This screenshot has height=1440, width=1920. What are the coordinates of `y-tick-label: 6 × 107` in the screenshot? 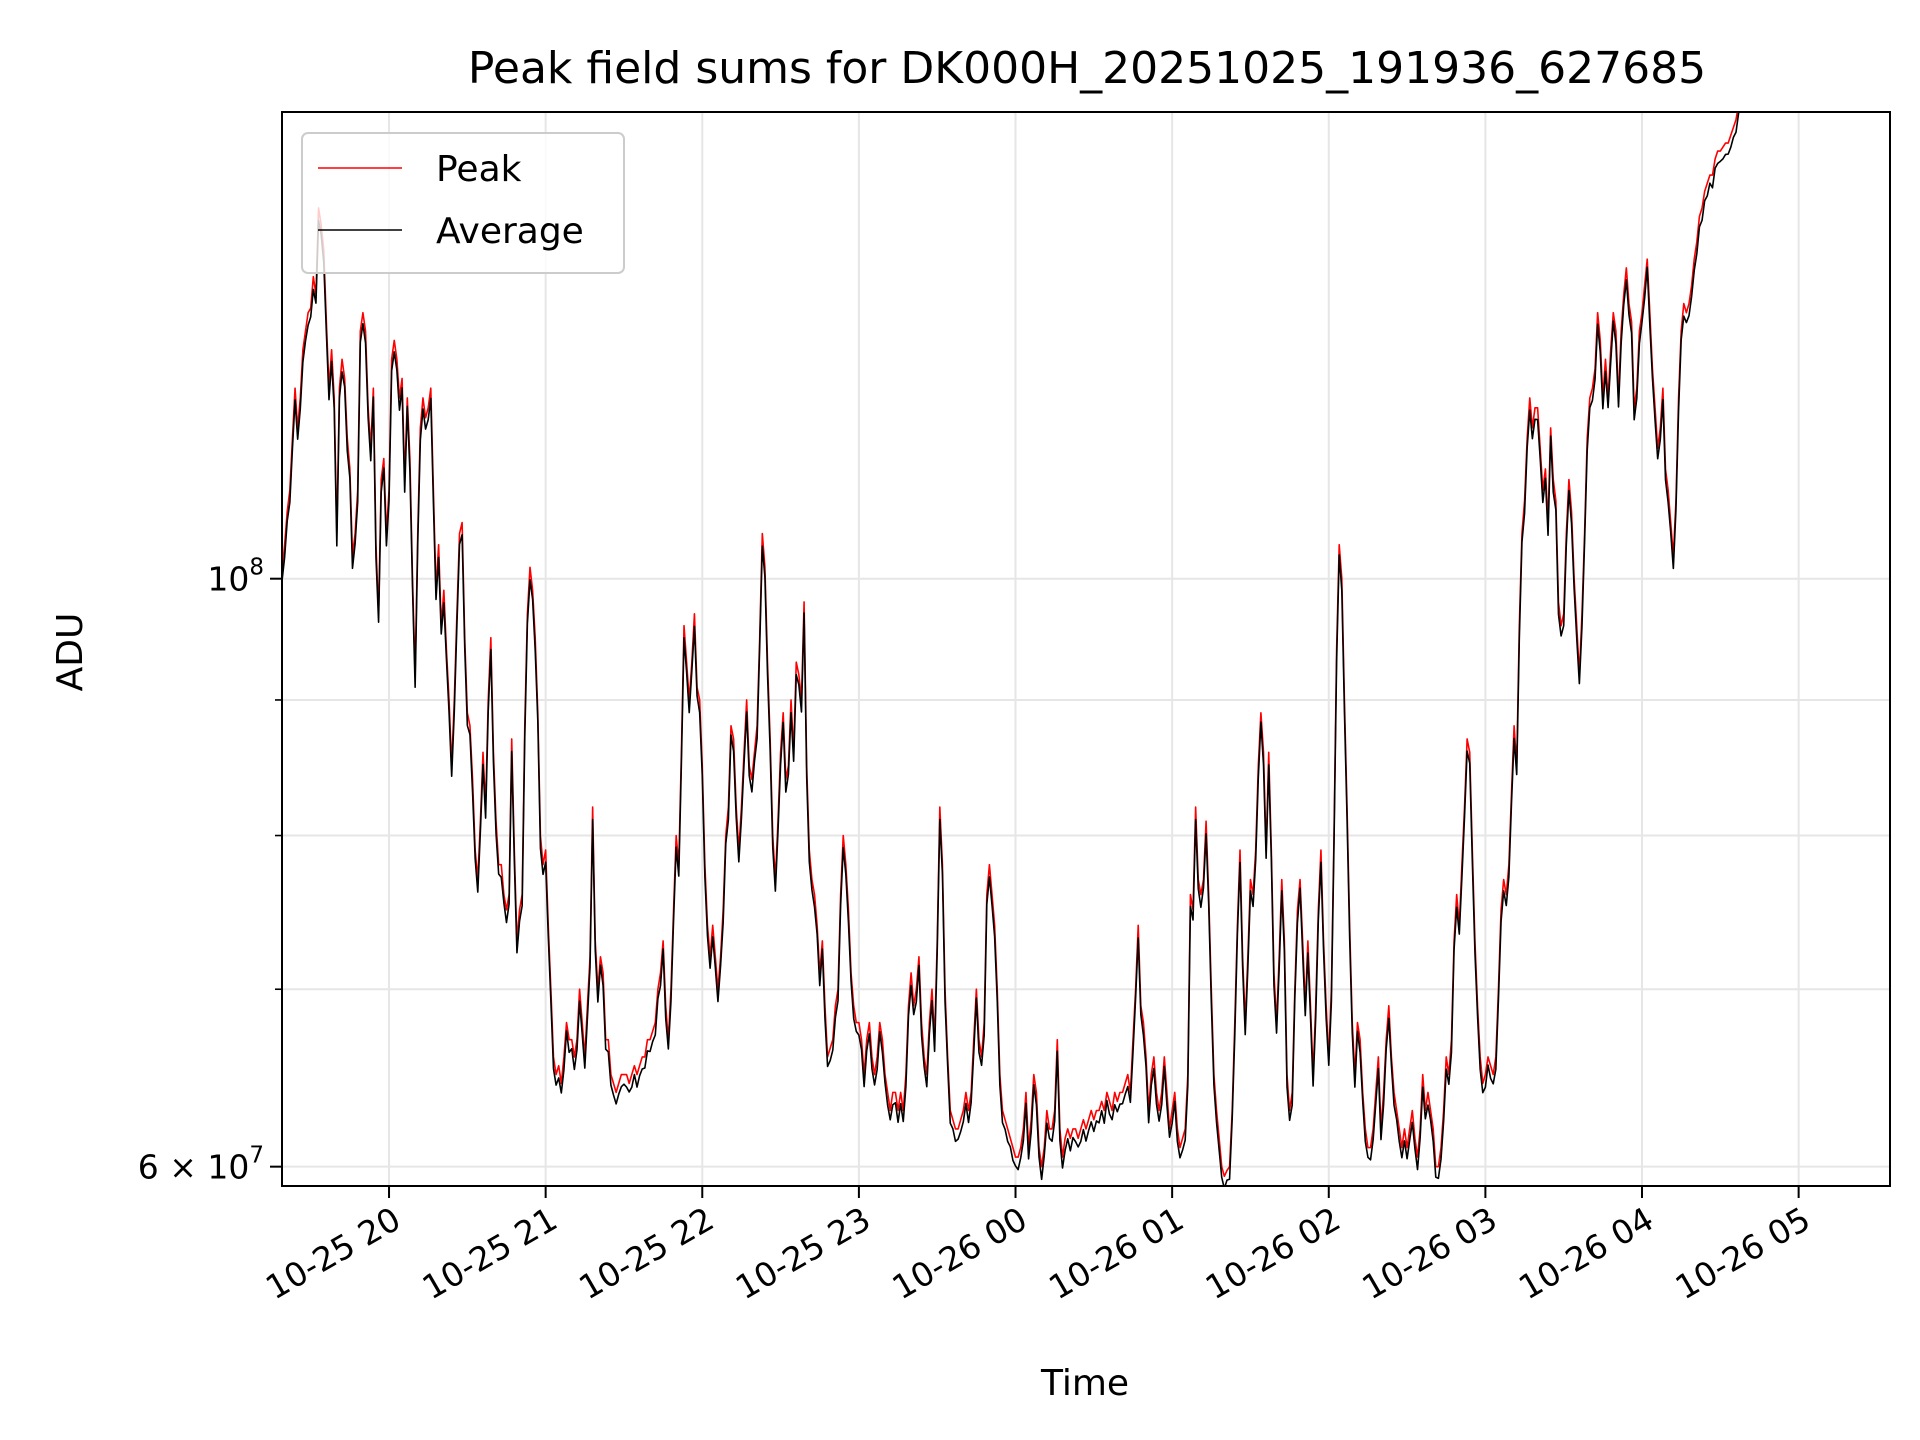 It's located at (201, 1165).